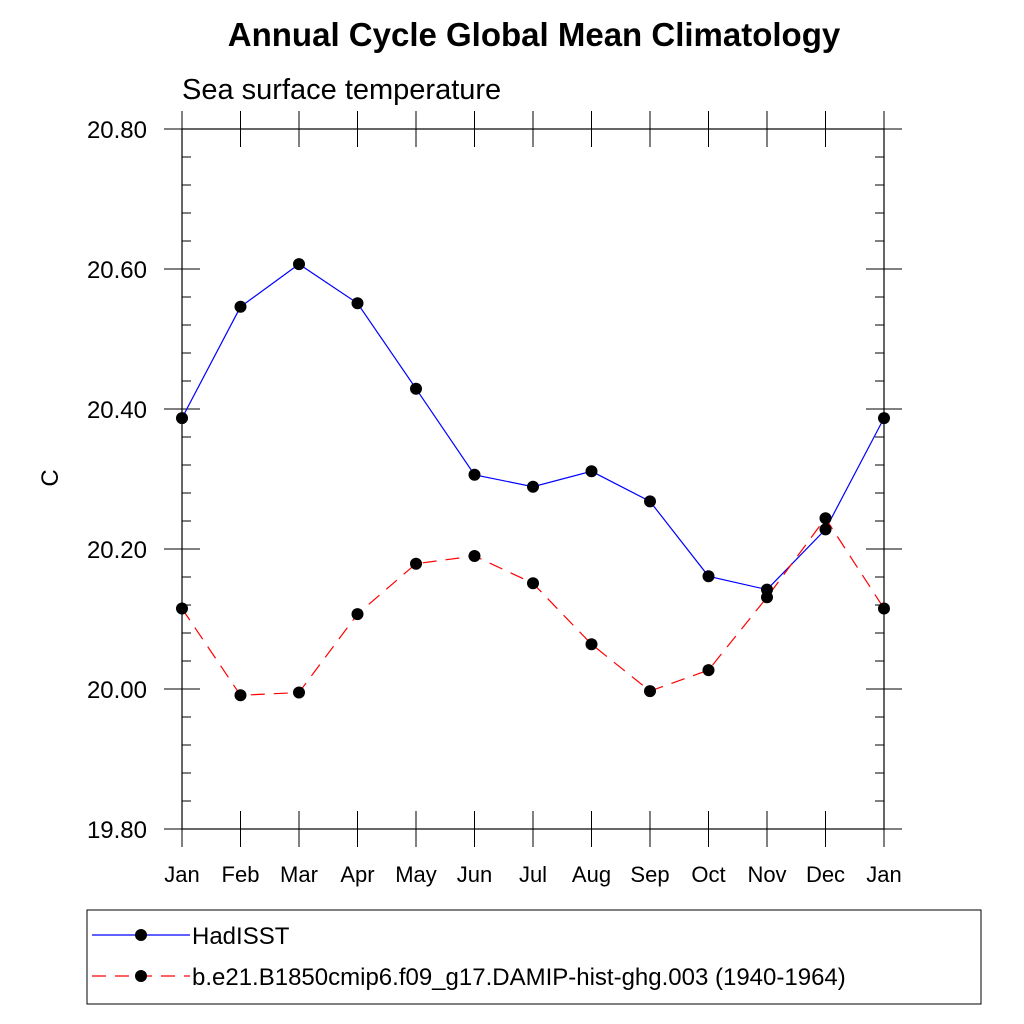 This screenshot has width=1024, height=1024. I want to click on y-tick-label: 20.40, so click(117, 410).